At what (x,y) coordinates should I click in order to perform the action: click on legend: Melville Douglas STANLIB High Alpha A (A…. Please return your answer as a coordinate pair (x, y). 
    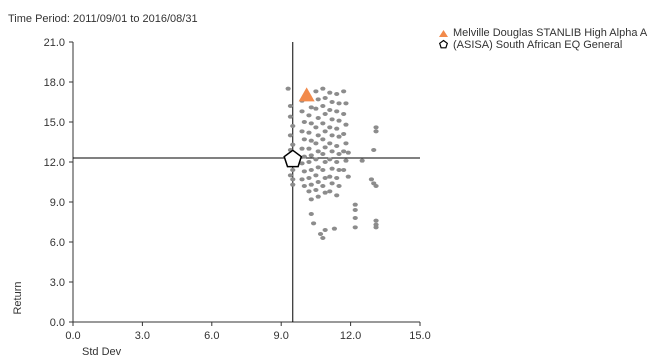
    Looking at the image, I should click on (543, 39).